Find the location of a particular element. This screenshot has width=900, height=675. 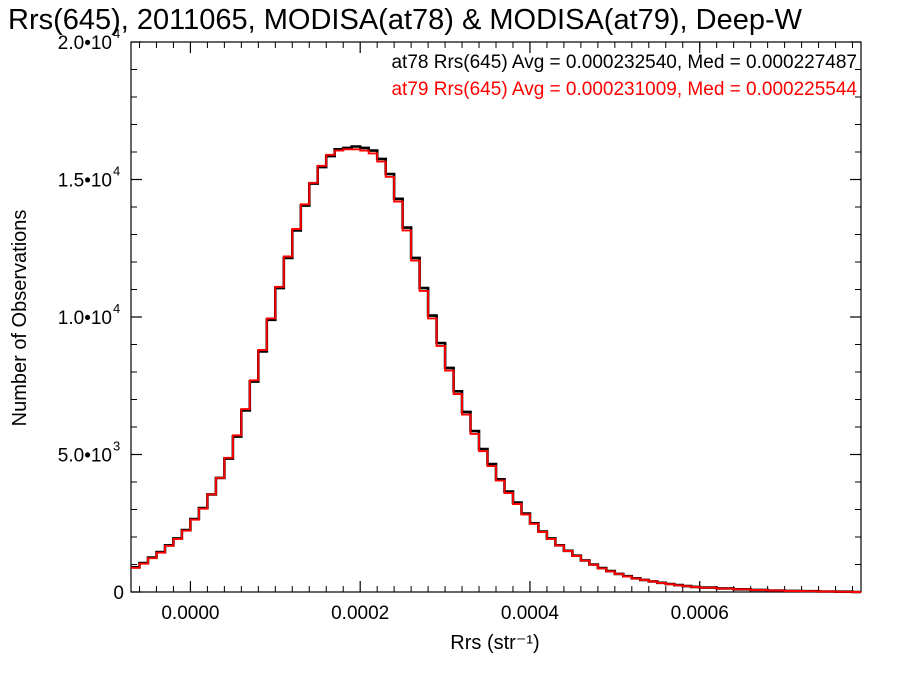

x-axis-label: Rrs (str⁻¹) is located at coordinates (494, 643).